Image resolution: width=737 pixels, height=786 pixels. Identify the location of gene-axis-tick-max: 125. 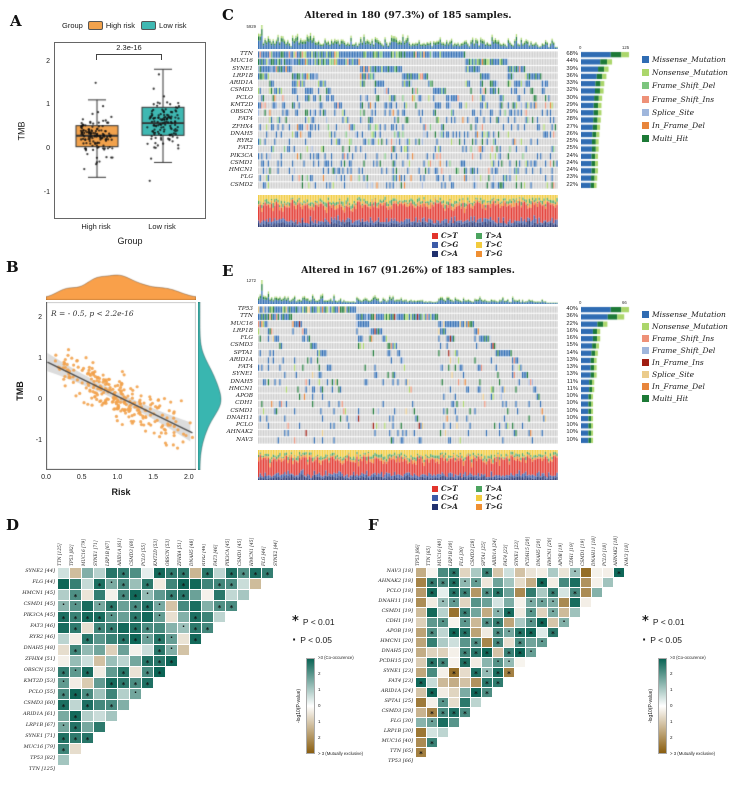
(626, 47).